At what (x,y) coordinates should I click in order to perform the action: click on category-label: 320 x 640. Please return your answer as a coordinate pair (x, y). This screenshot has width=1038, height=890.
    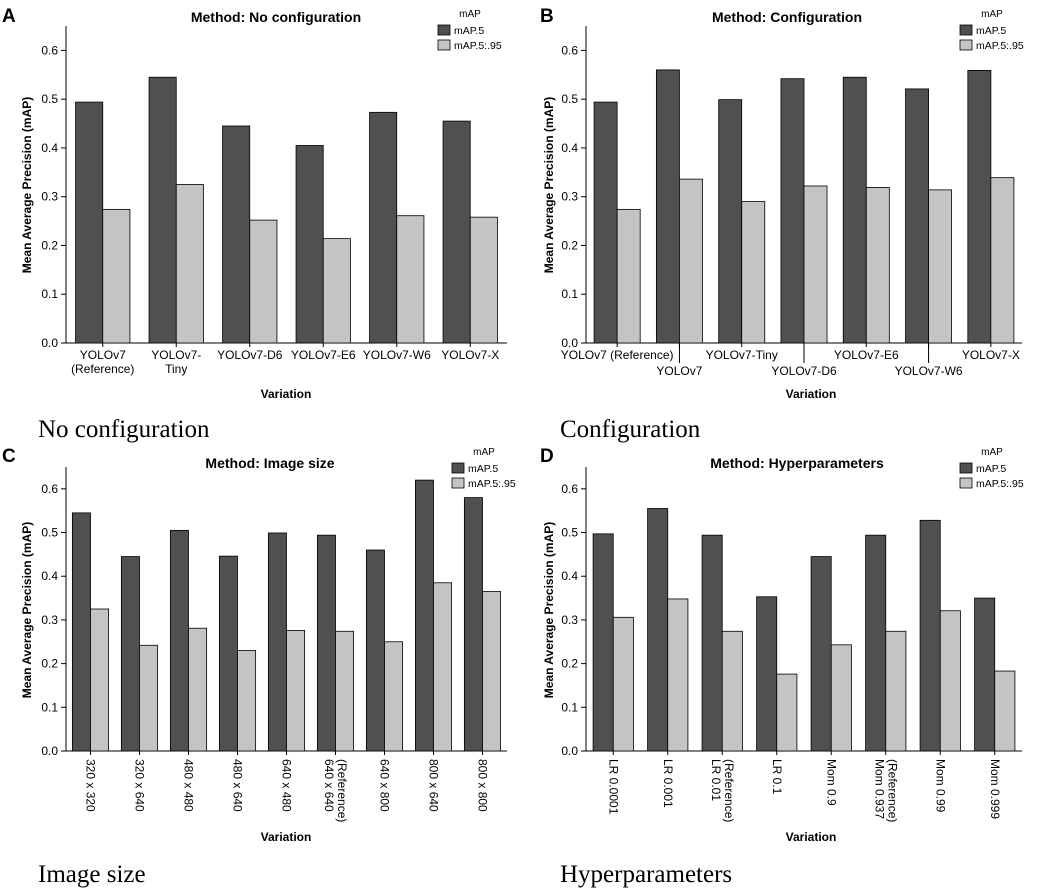
    Looking at the image, I should click on (140, 785).